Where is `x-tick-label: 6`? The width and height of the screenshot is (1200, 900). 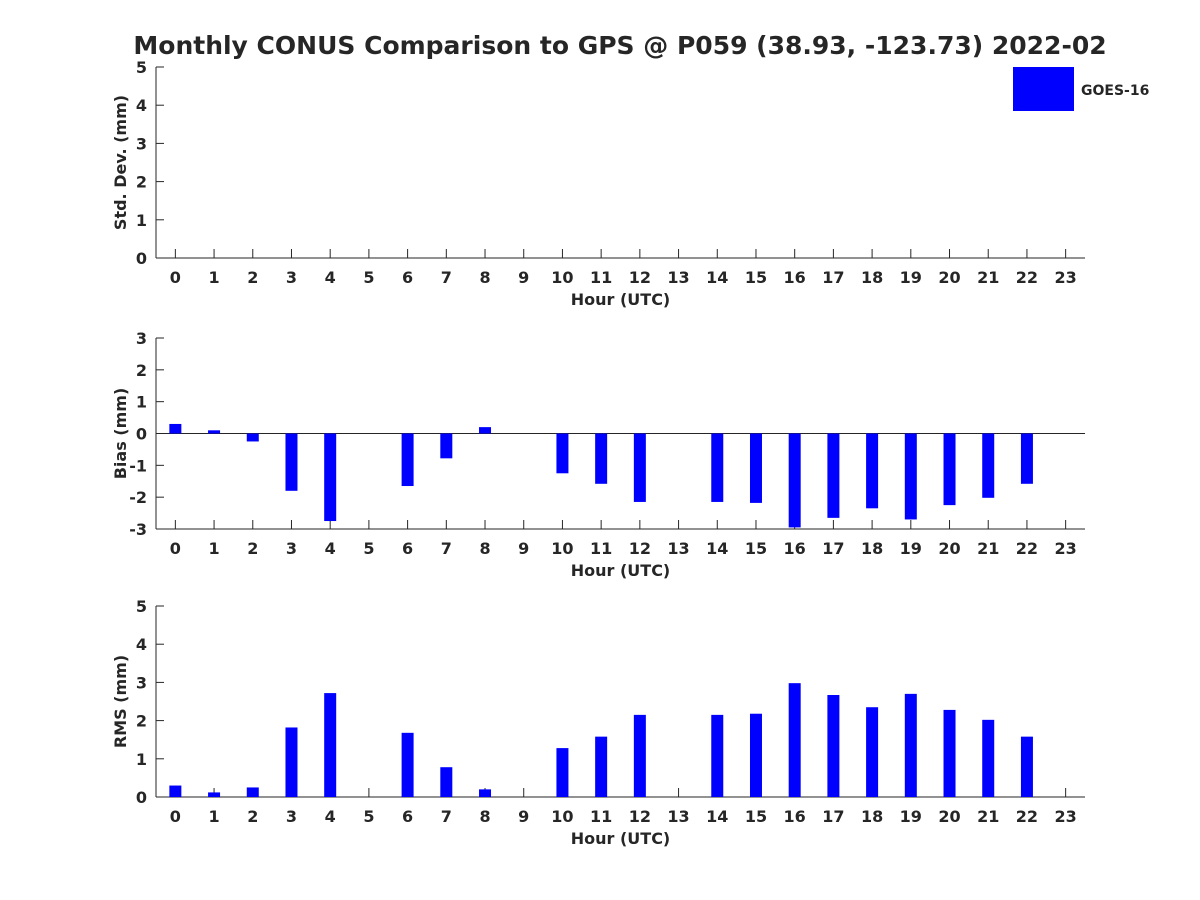 x-tick-label: 6 is located at coordinates (407, 277).